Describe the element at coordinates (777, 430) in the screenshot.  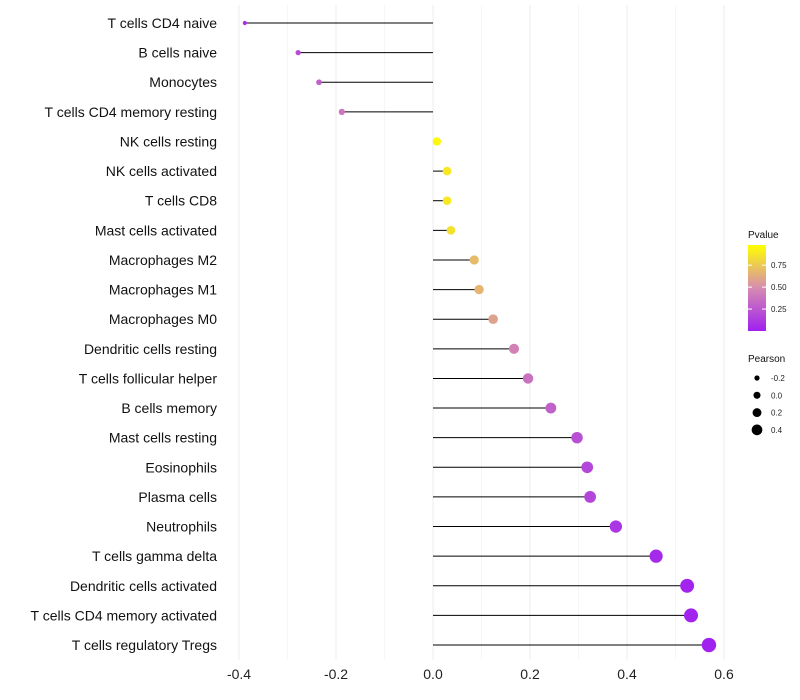
I see `size-legend-label: 0.4` at that location.